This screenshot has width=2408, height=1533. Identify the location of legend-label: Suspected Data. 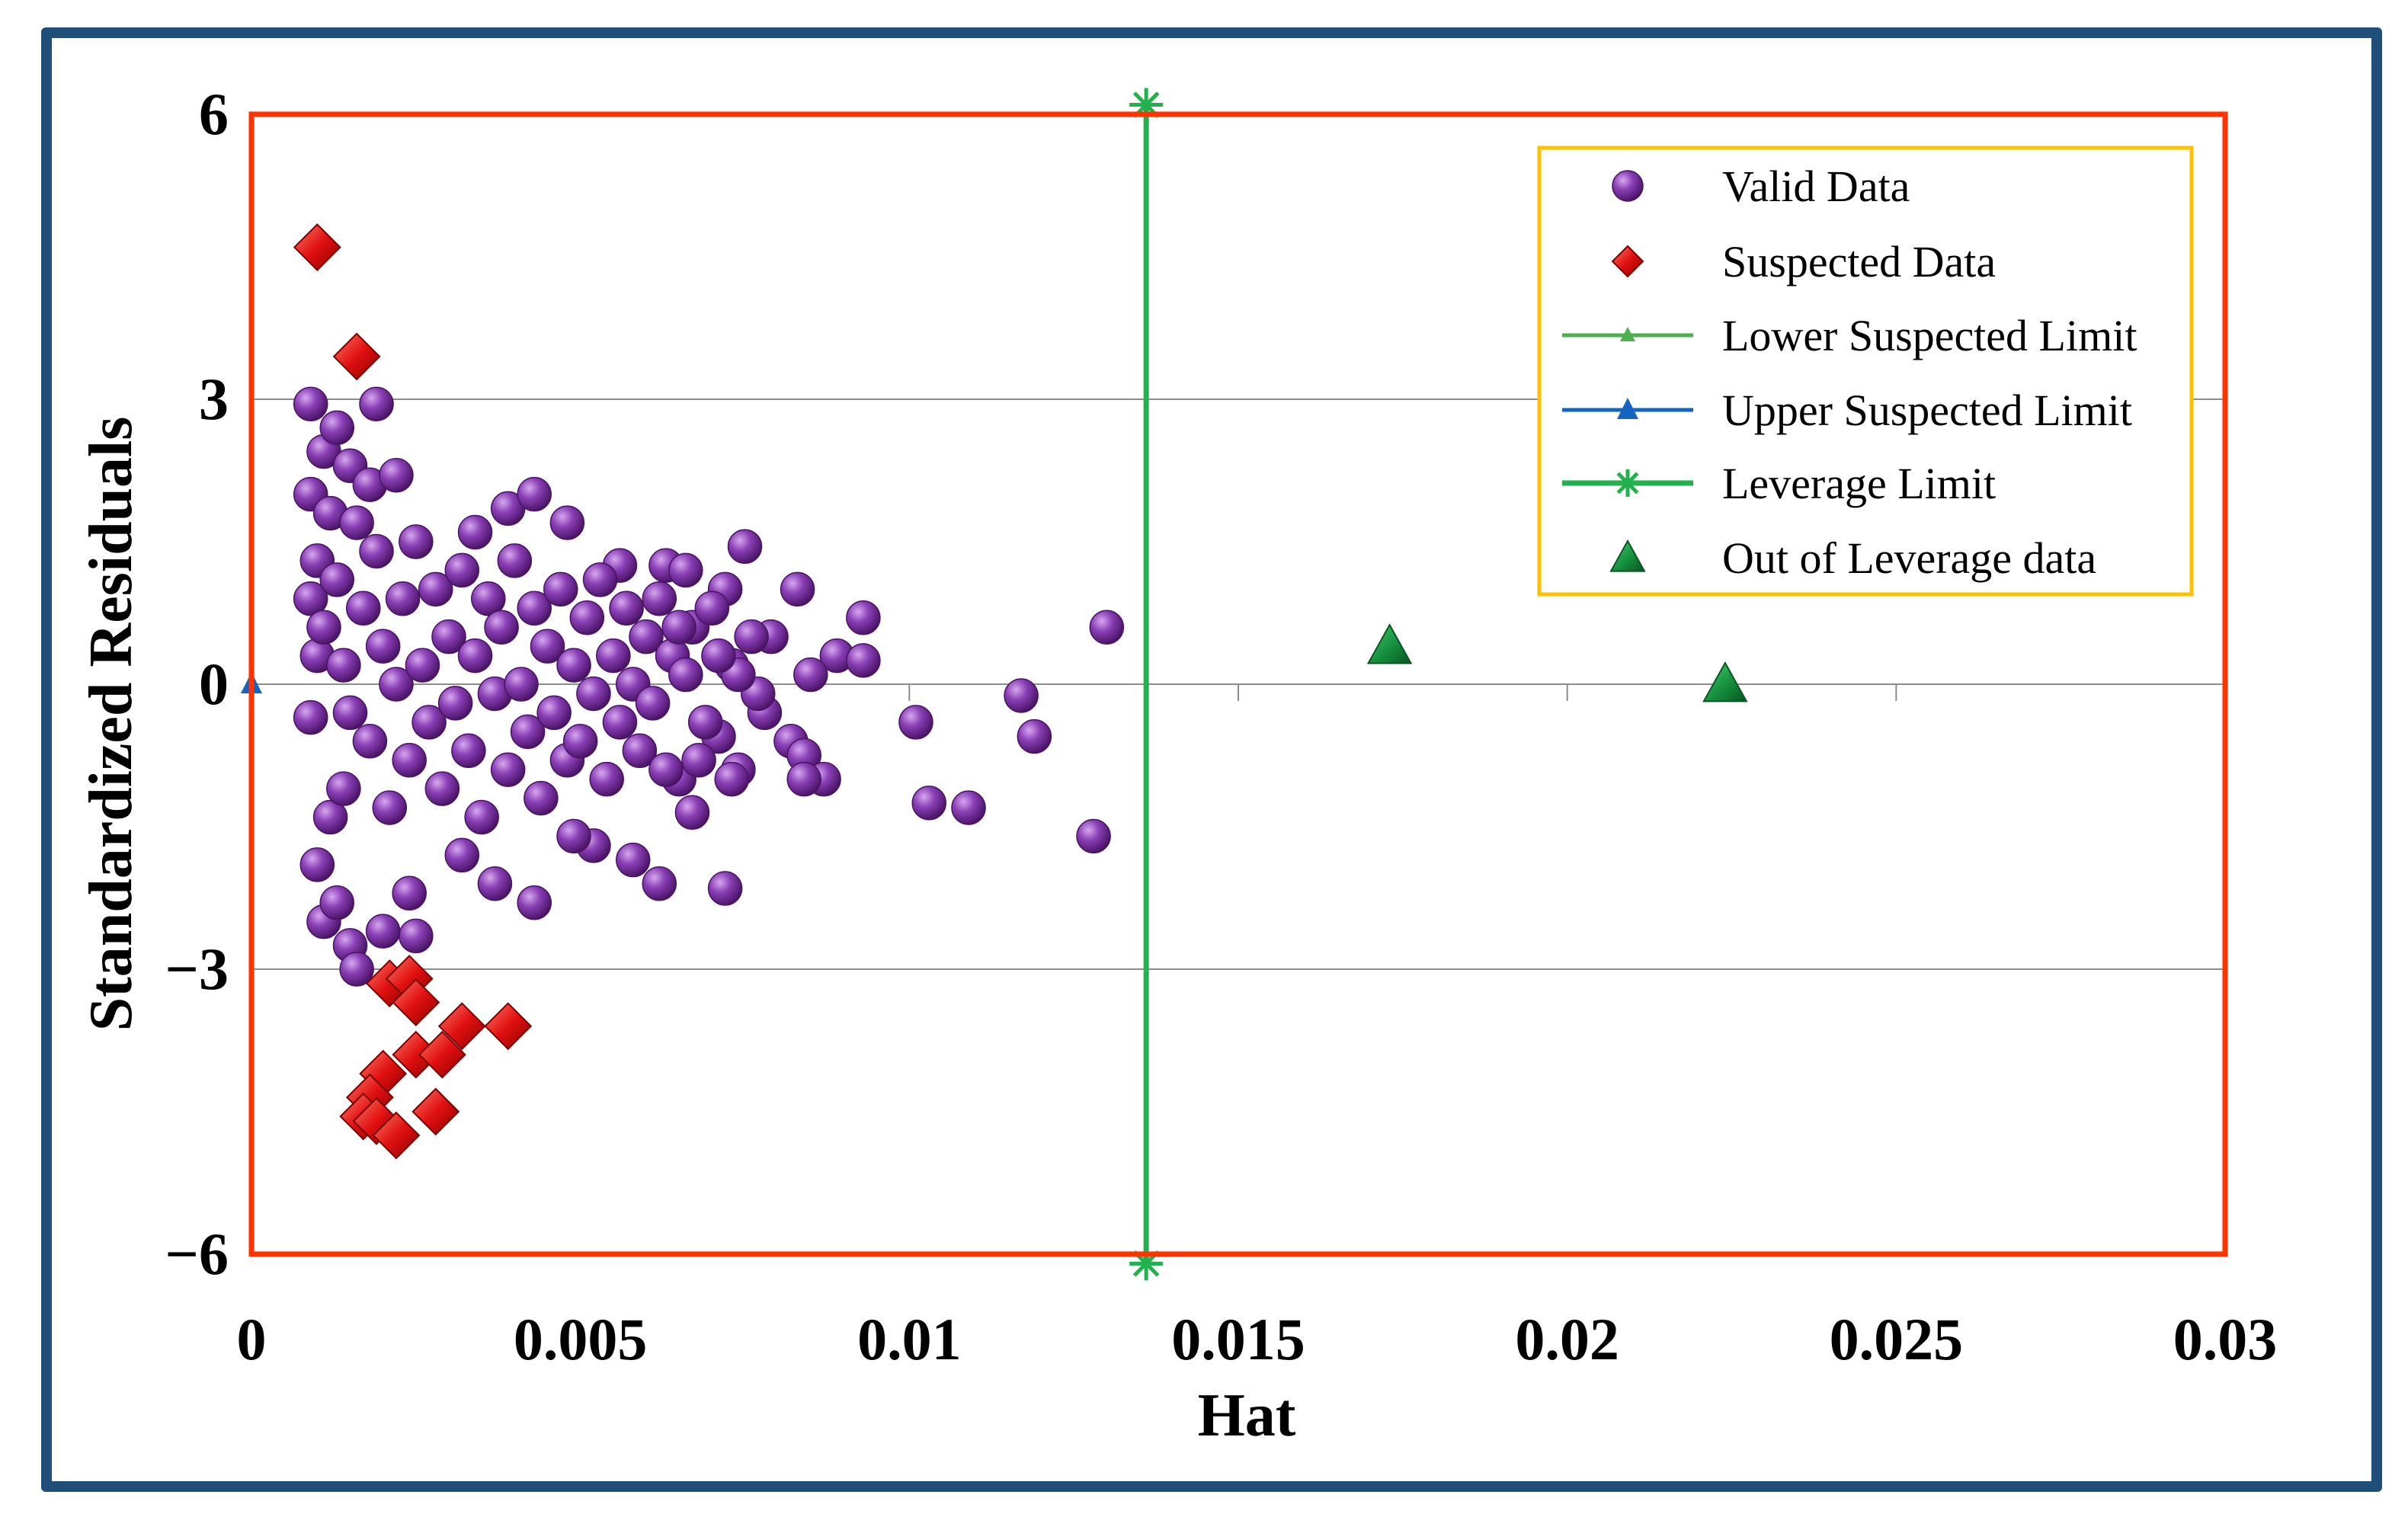
(1859, 261).